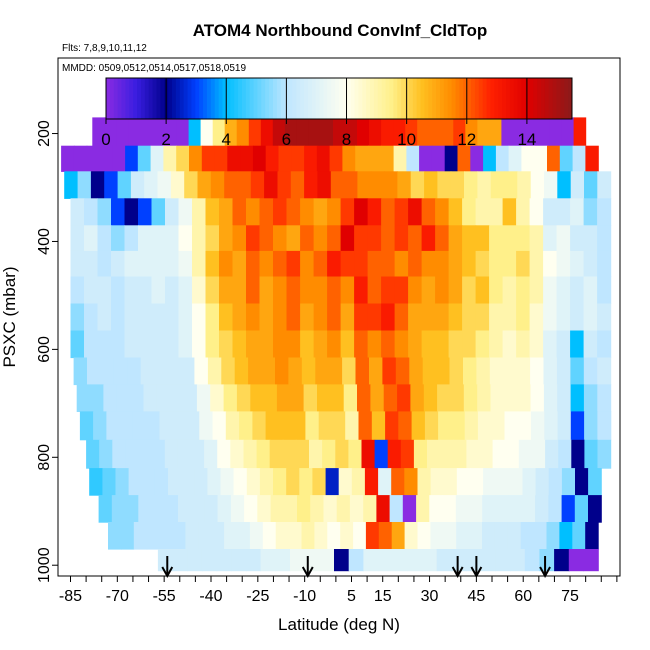 The image size is (650, 650). I want to click on x-axis: -85 -70 -55 -40 -25 -10 5 15 30 45 60 75, so click(338, 590).